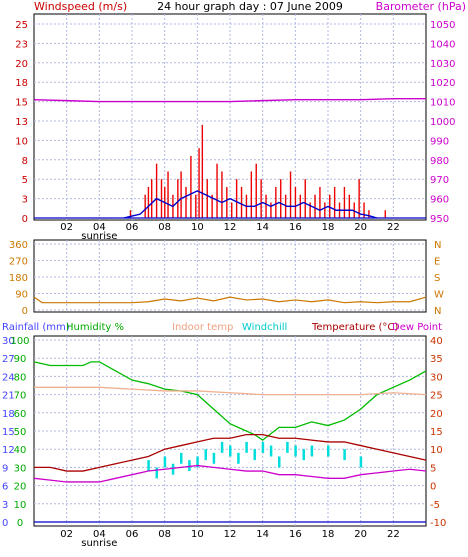 Image resolution: width=468 pixels, height=557 pixels. What do you see at coordinates (442, 44) in the screenshot?
I see `barometer-tick-label: 1040` at bounding box center [442, 44].